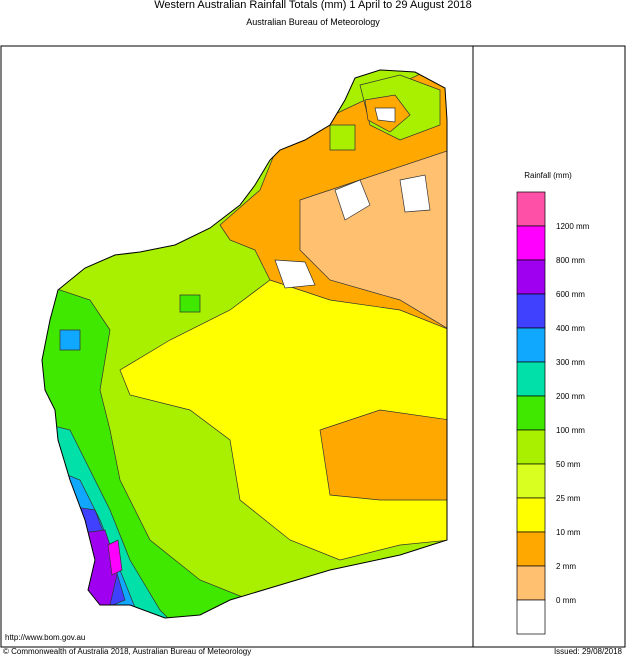 The height and width of the screenshot is (663, 626). What do you see at coordinates (570, 362) in the screenshot?
I see `legend-label: 300 mm` at bounding box center [570, 362].